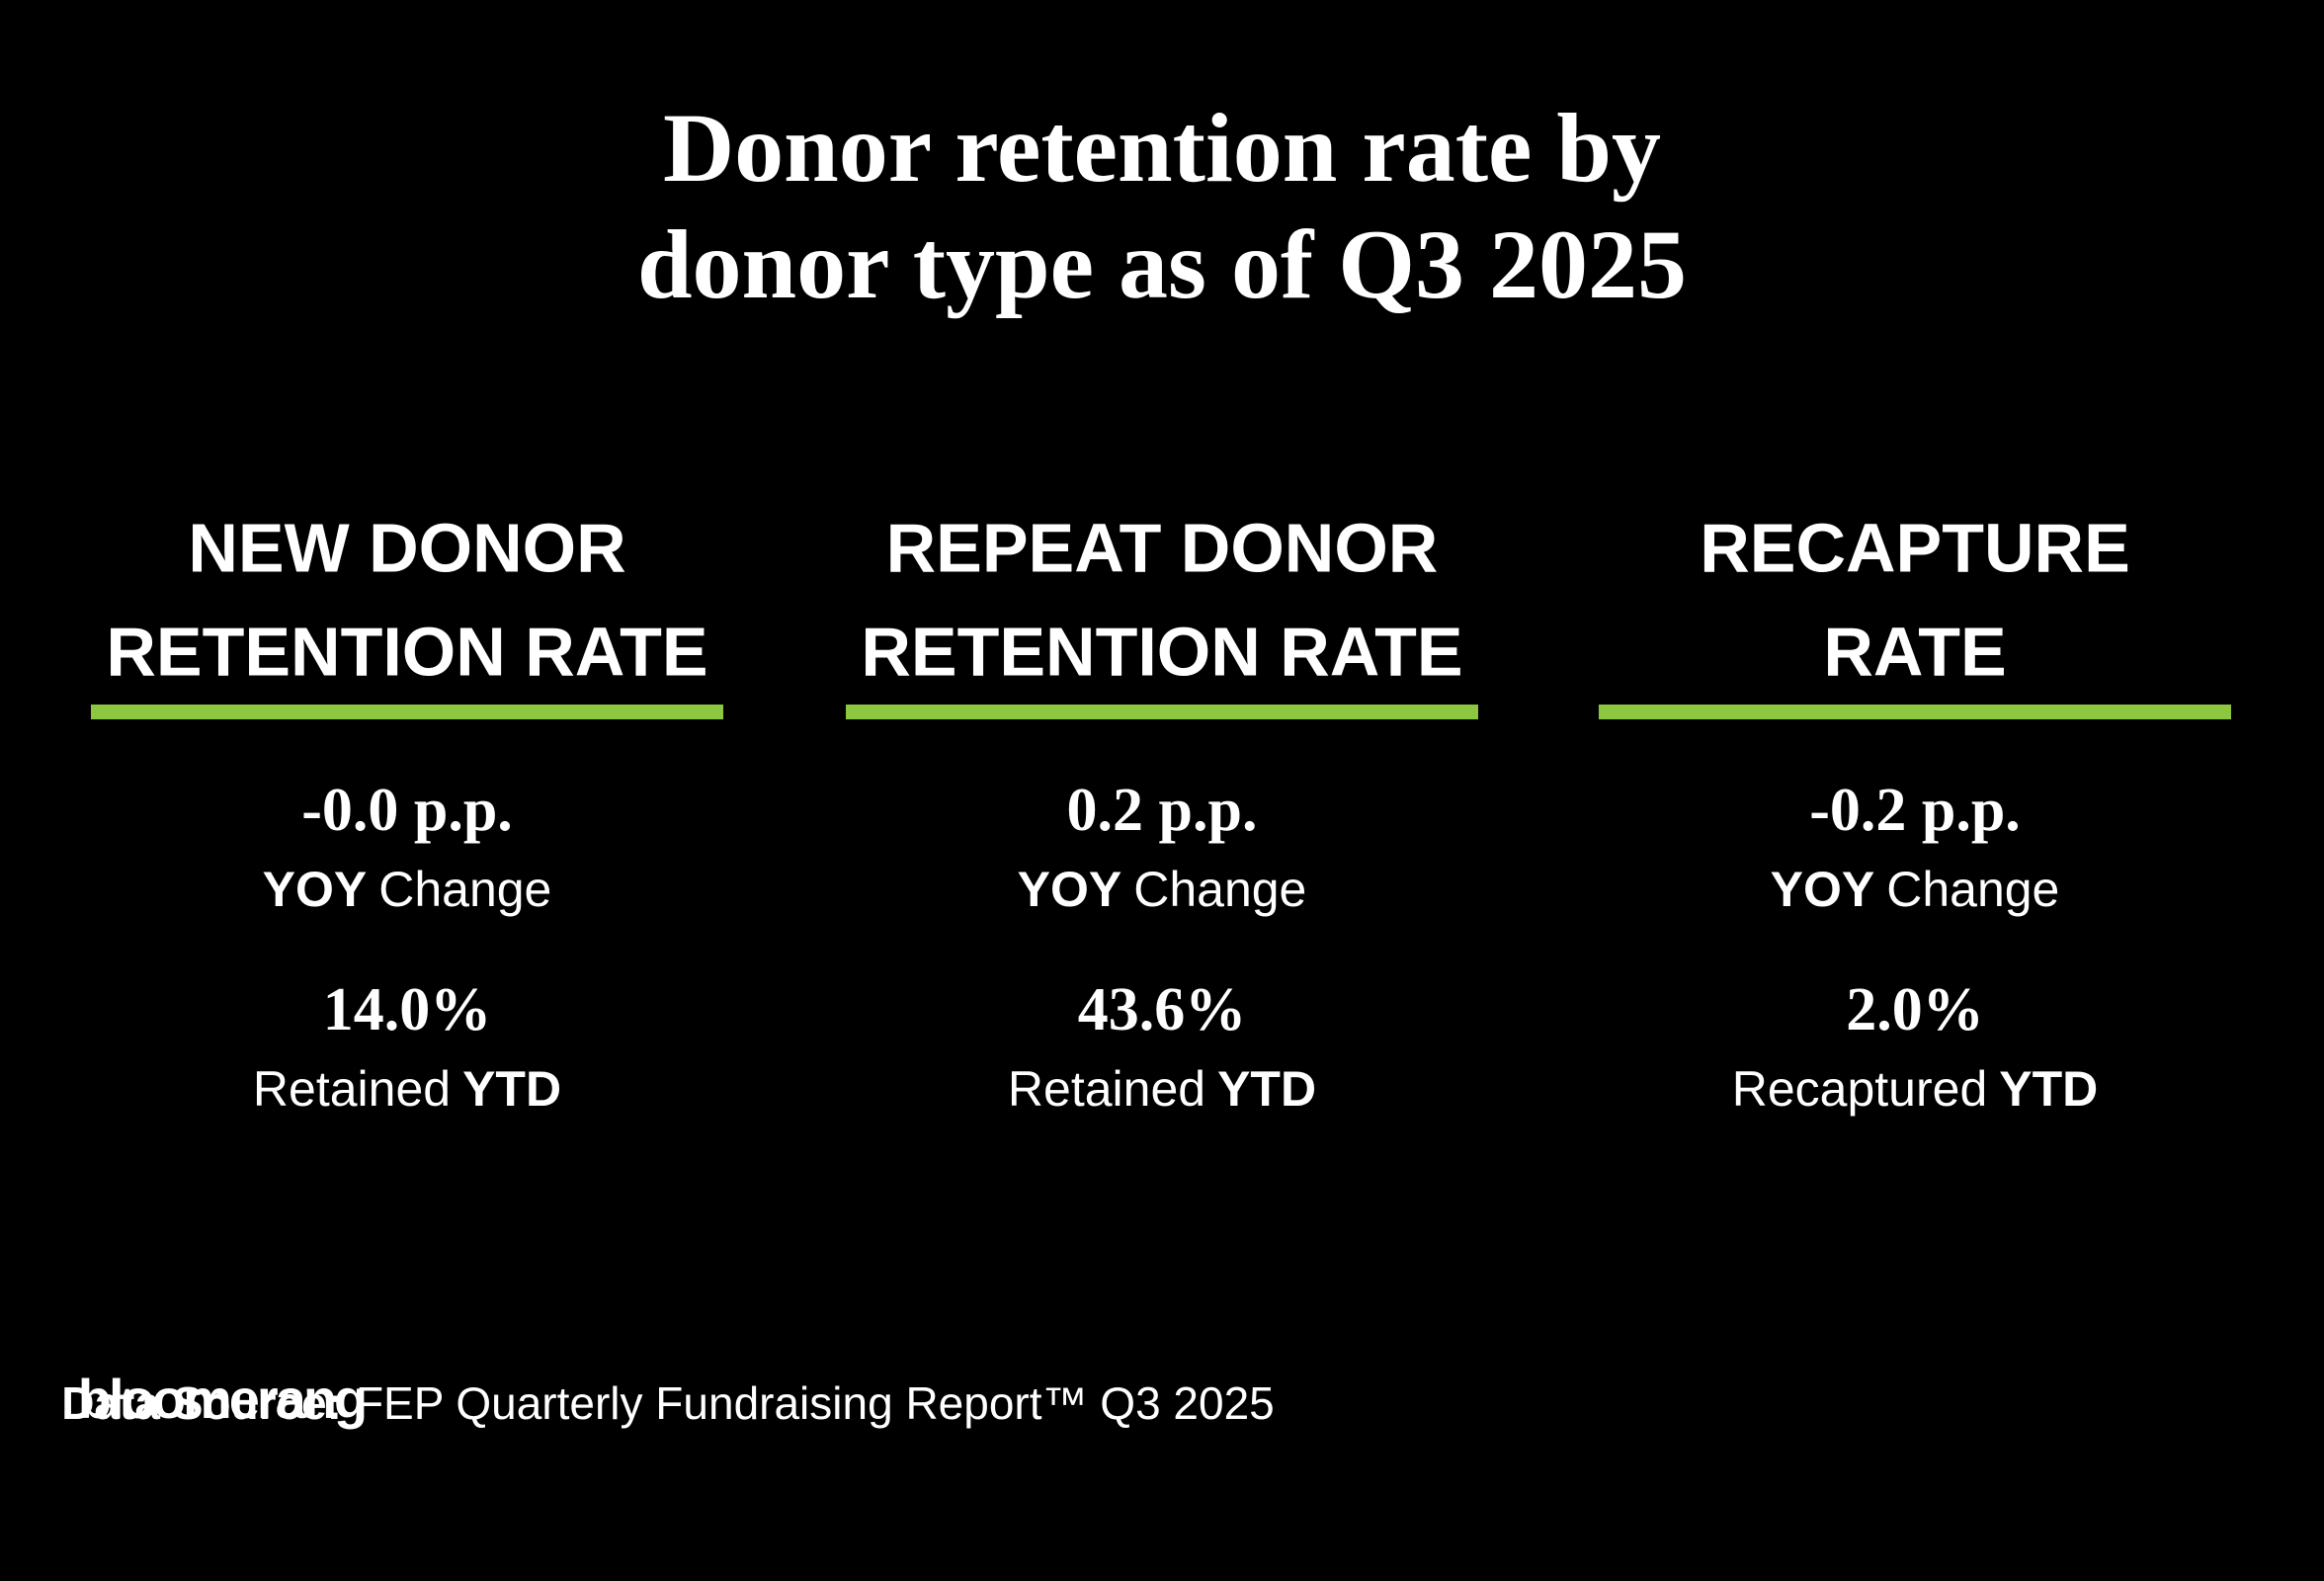 The image size is (2324, 1581). I want to click on retained-value: 43.6%, so click(1162, 1009).